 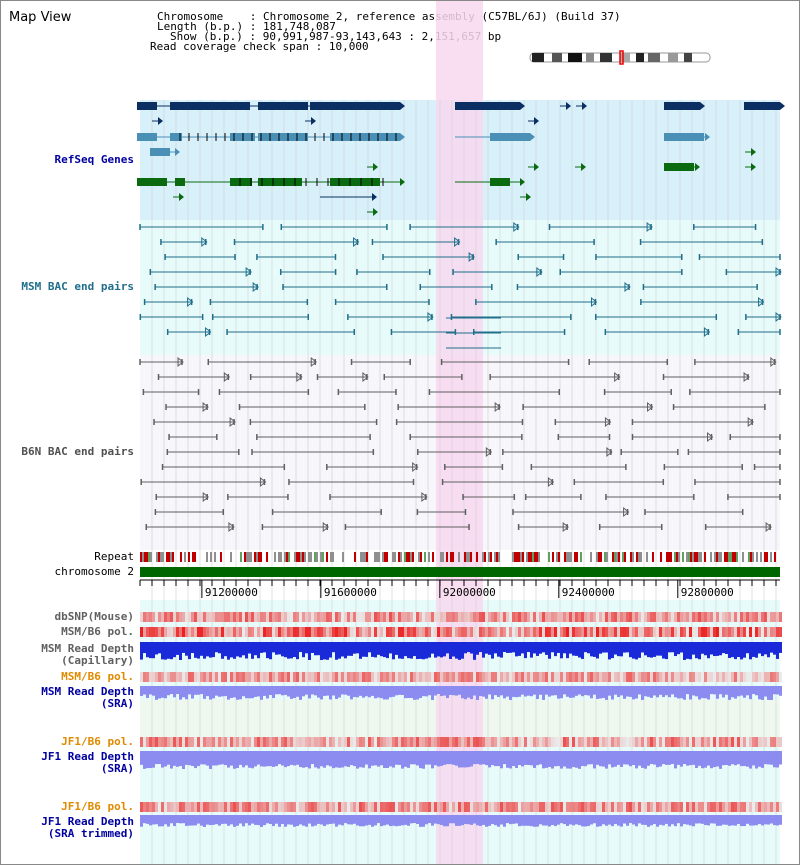 What do you see at coordinates (94, 616) in the screenshot?
I see `track-label-dbsnp: dbSNP(Mouse)` at bounding box center [94, 616].